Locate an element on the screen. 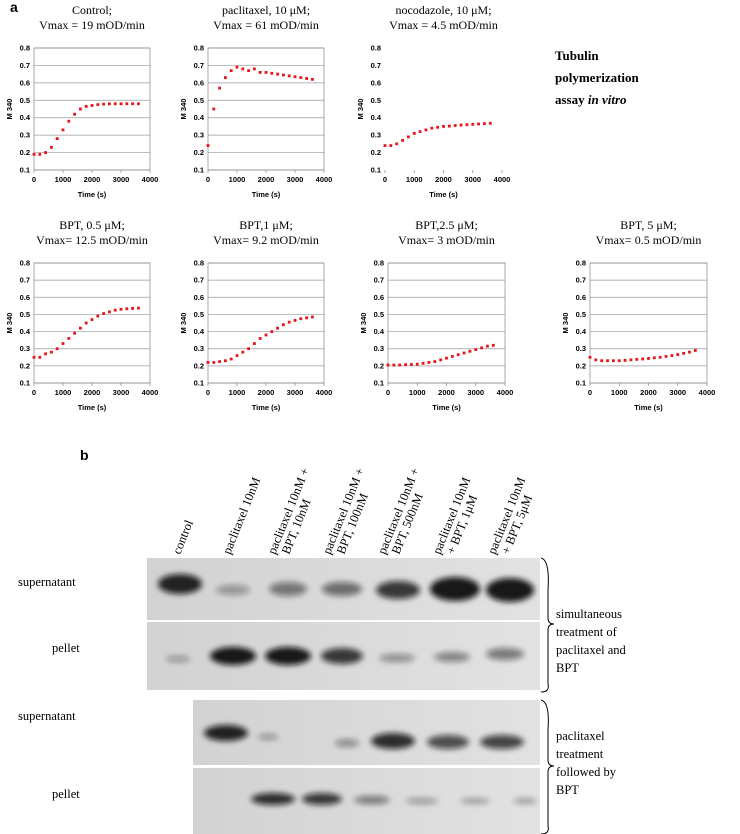 The height and width of the screenshot is (834, 740). chart-subtitle: Vmax= 12.5 mOD/min is located at coordinates (92, 240).